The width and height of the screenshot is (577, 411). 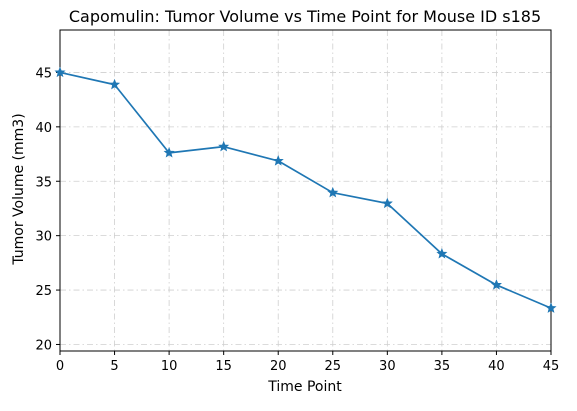 I want to click on y-tick-label: 25, so click(x=43, y=291).